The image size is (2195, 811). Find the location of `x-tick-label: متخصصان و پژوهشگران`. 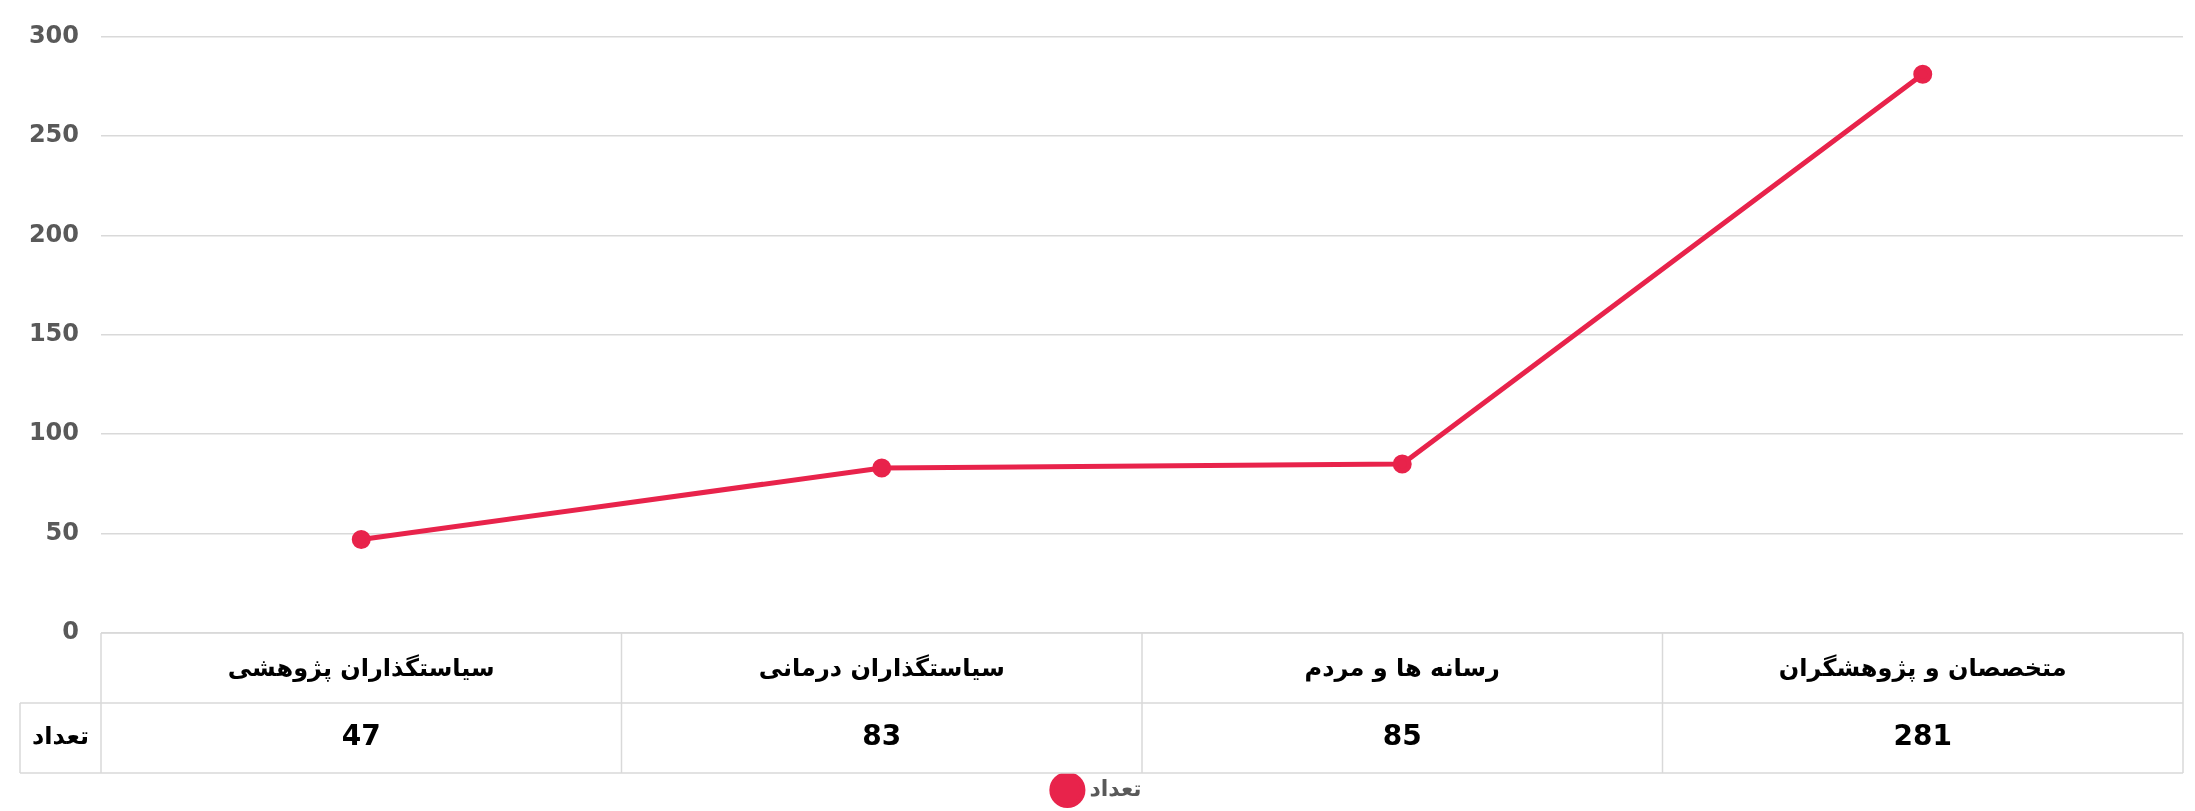

x-tick-label: متخصصان و پژوهشگران is located at coordinates (1922, 667).